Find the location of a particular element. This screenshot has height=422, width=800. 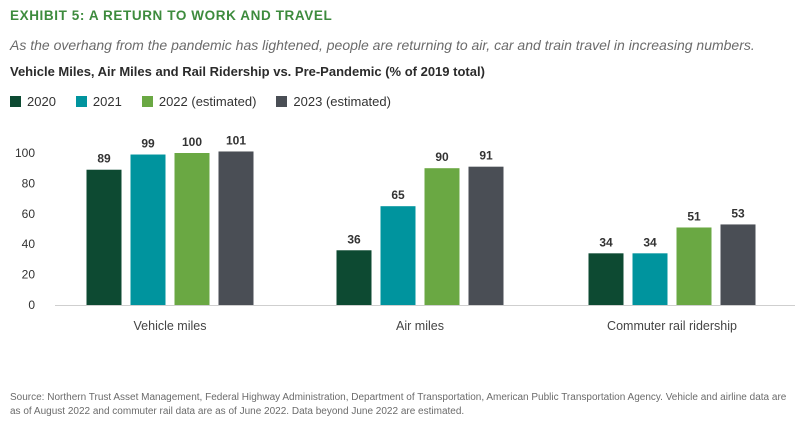

bar-value-label: 90 is located at coordinates (442, 157).